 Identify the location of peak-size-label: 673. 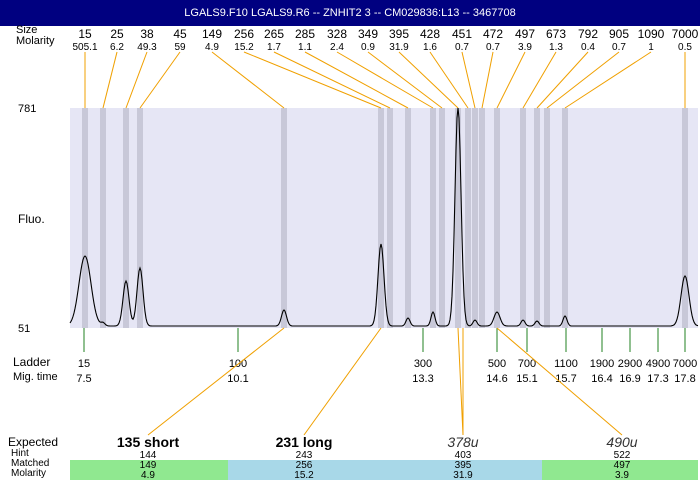
(556, 34).